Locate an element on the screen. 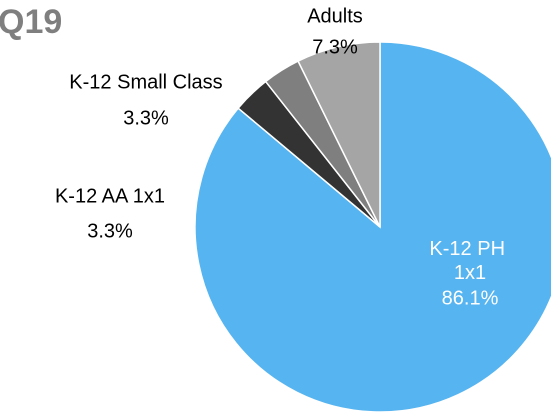 The image size is (551, 417). slice-label: K-12 PH 1x1 is located at coordinates (469, 261).